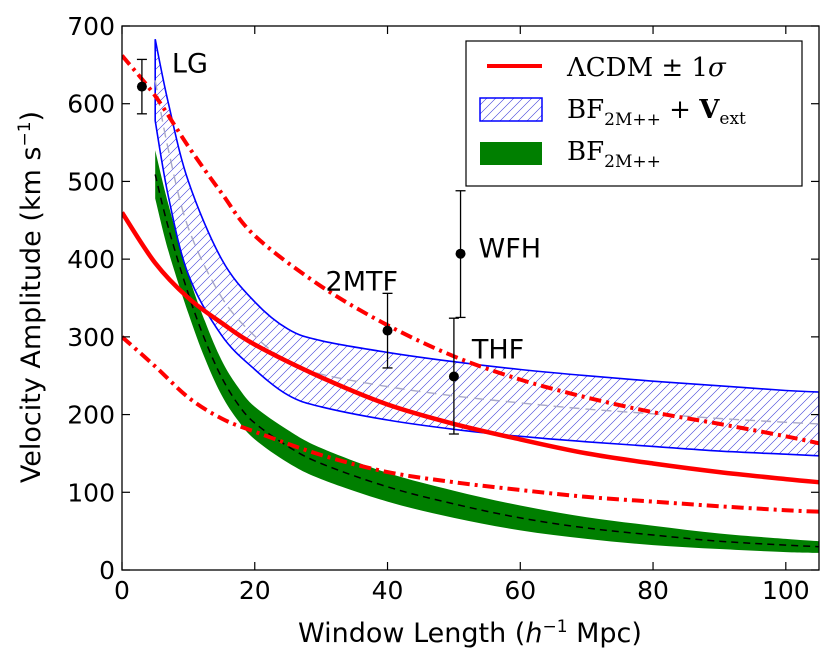 The width and height of the screenshot is (831, 663). What do you see at coordinates (520, 590) in the screenshot?
I see `x-tick-label: 60` at bounding box center [520, 590].